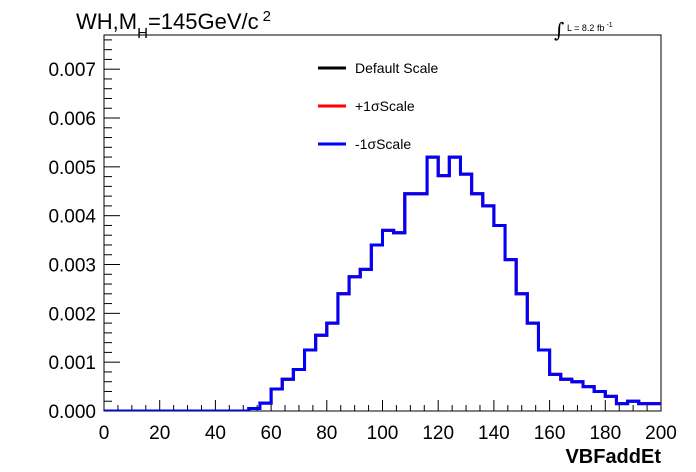 Image resolution: width=696 pixels, height=472 pixels. Describe the element at coordinates (383, 144) in the screenshot. I see `legend-label: -1σScale` at that location.